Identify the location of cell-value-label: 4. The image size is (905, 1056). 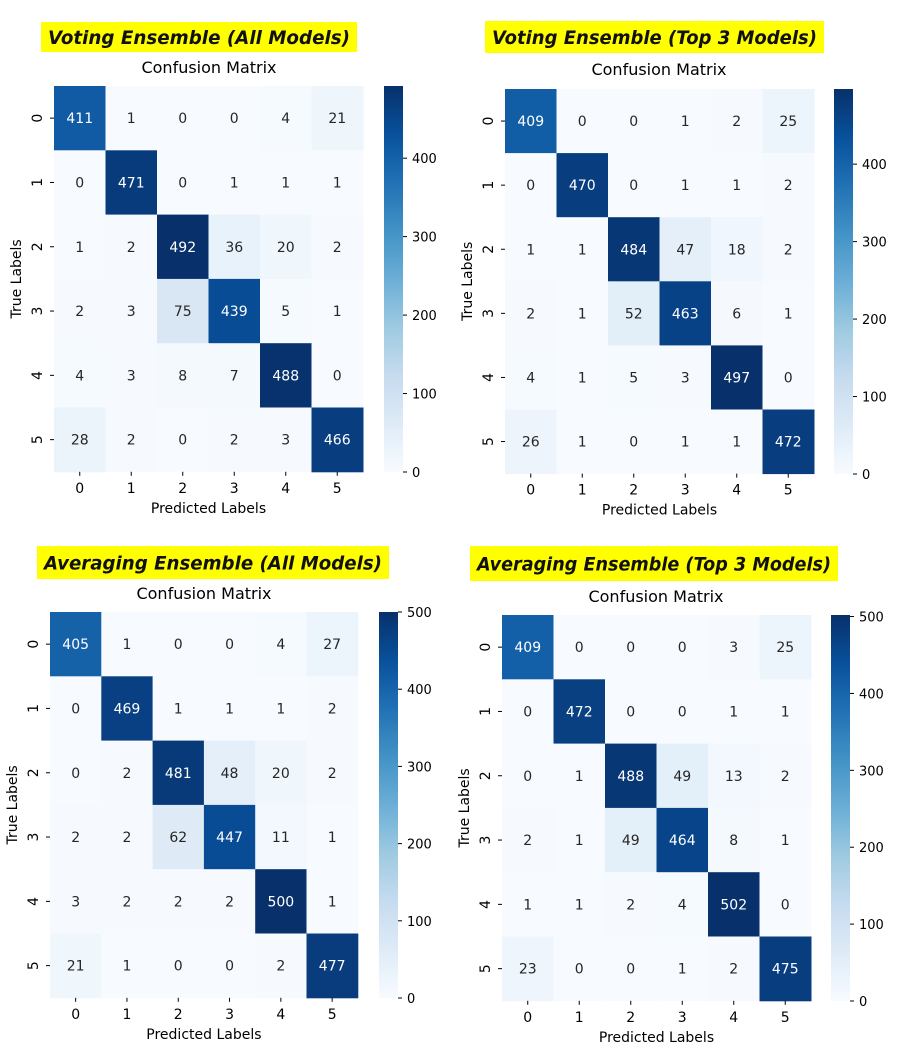
(285, 119).